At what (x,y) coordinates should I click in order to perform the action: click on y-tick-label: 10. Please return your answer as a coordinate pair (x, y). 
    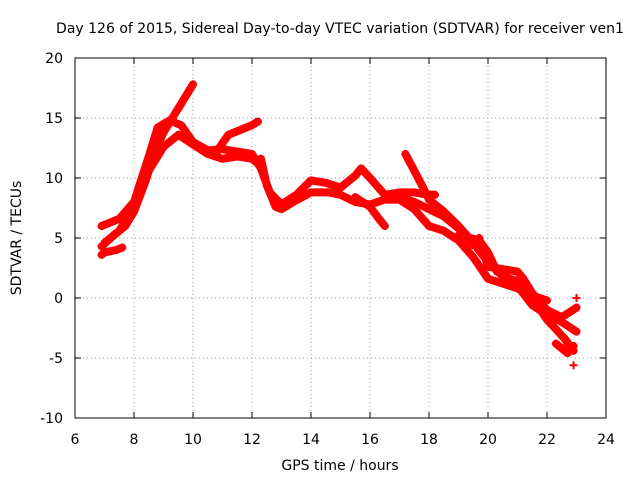
    Looking at the image, I should click on (54, 179).